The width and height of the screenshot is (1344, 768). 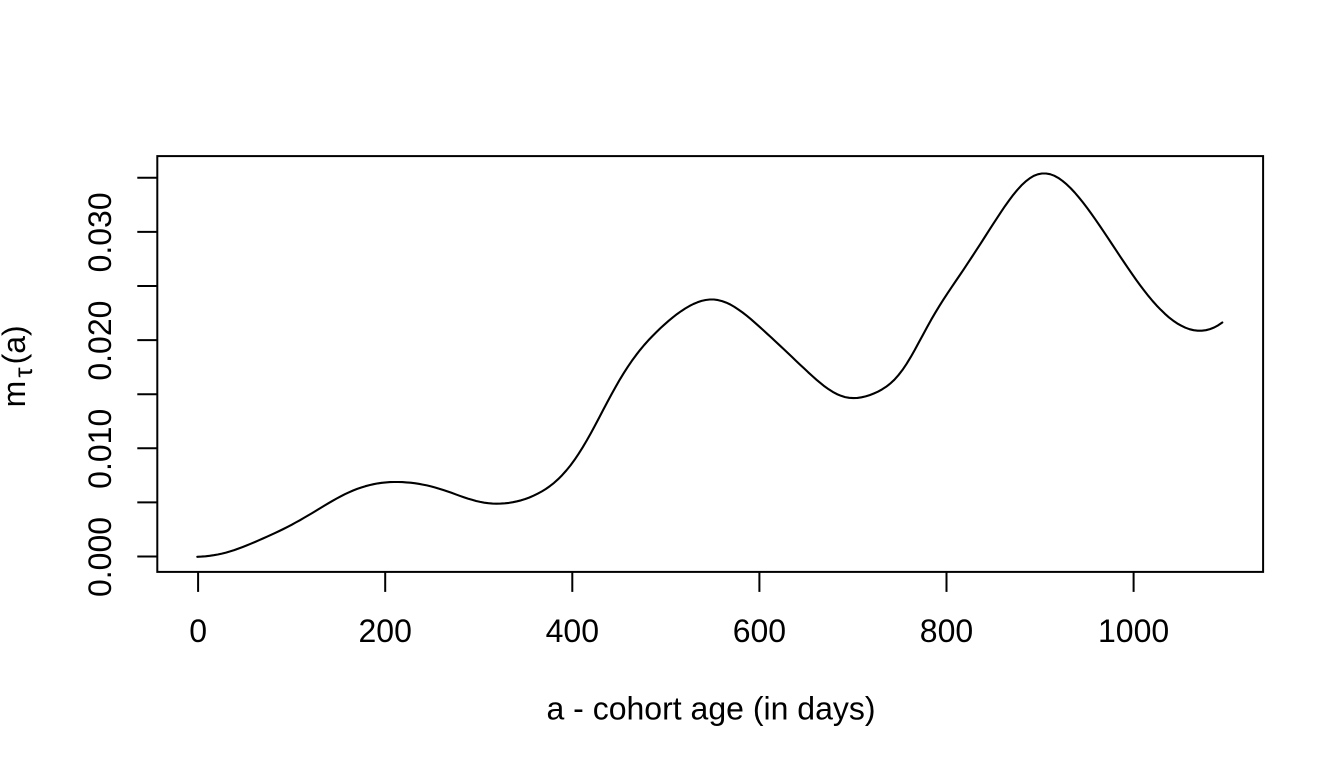 What do you see at coordinates (100, 232) in the screenshot?
I see `svg-text: 0.030` at bounding box center [100, 232].